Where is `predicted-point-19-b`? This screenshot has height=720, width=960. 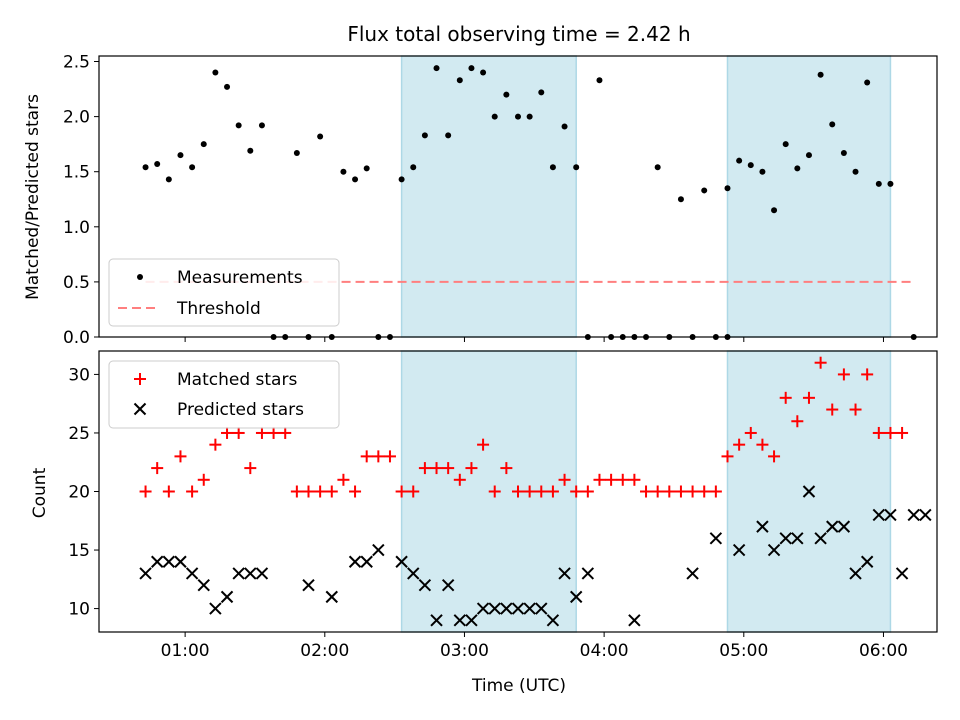 predicted-point-19-b is located at coordinates (436, 620).